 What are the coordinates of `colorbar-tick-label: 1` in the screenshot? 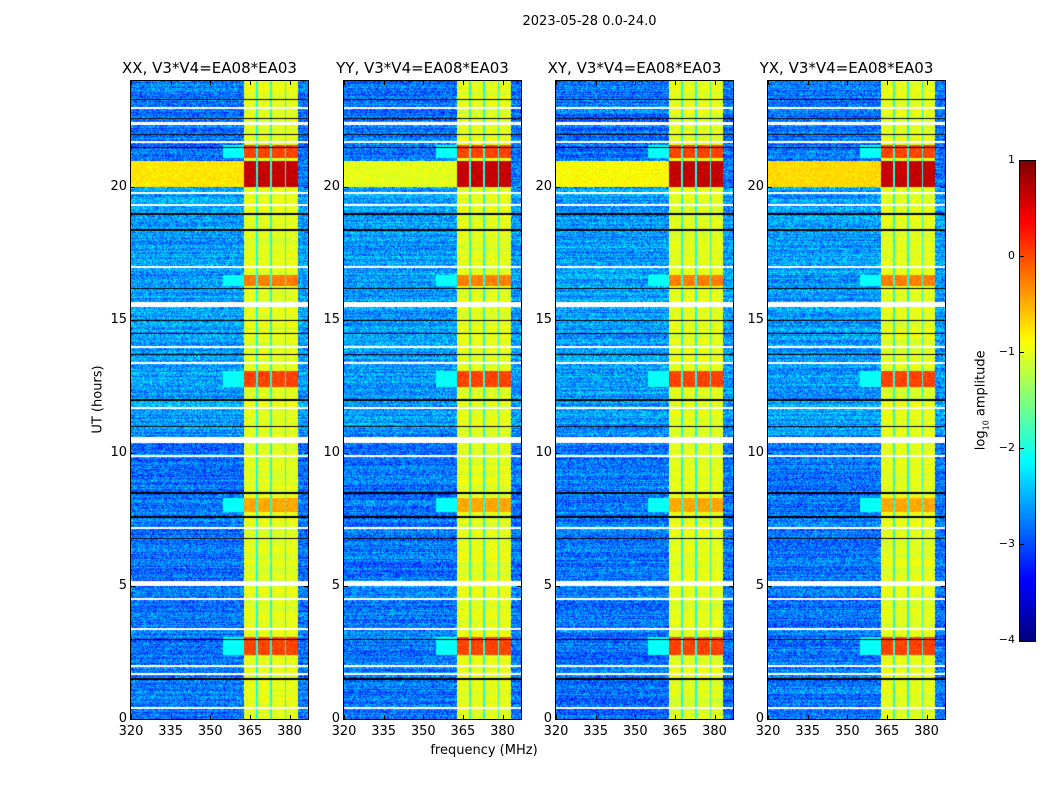 It's located at (1011, 159).